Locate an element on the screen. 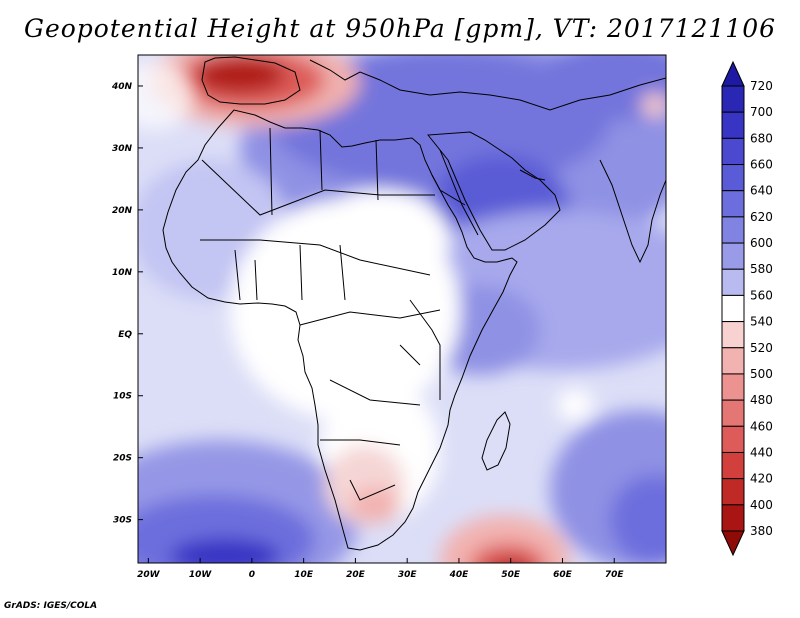 The height and width of the screenshot is (618, 800). colorbar-label: 620 is located at coordinates (761, 217).